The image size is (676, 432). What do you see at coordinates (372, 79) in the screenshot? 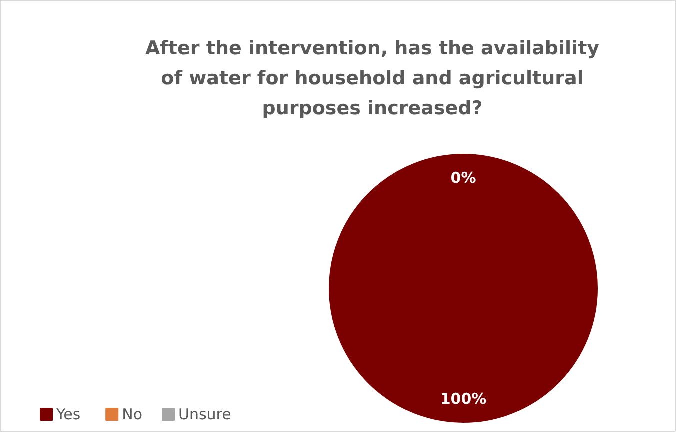
I see `chart-title: After the intervention, has the availability of water for household and agricultural purposes increased?` at bounding box center [372, 79].